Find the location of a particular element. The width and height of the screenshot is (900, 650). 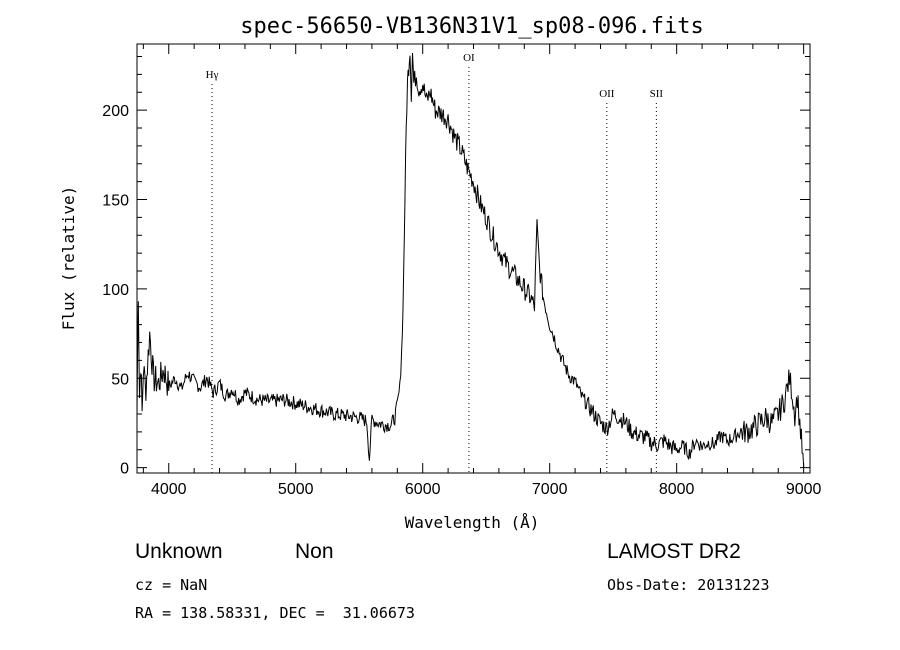

class-label: Unknown is located at coordinates (179, 551).